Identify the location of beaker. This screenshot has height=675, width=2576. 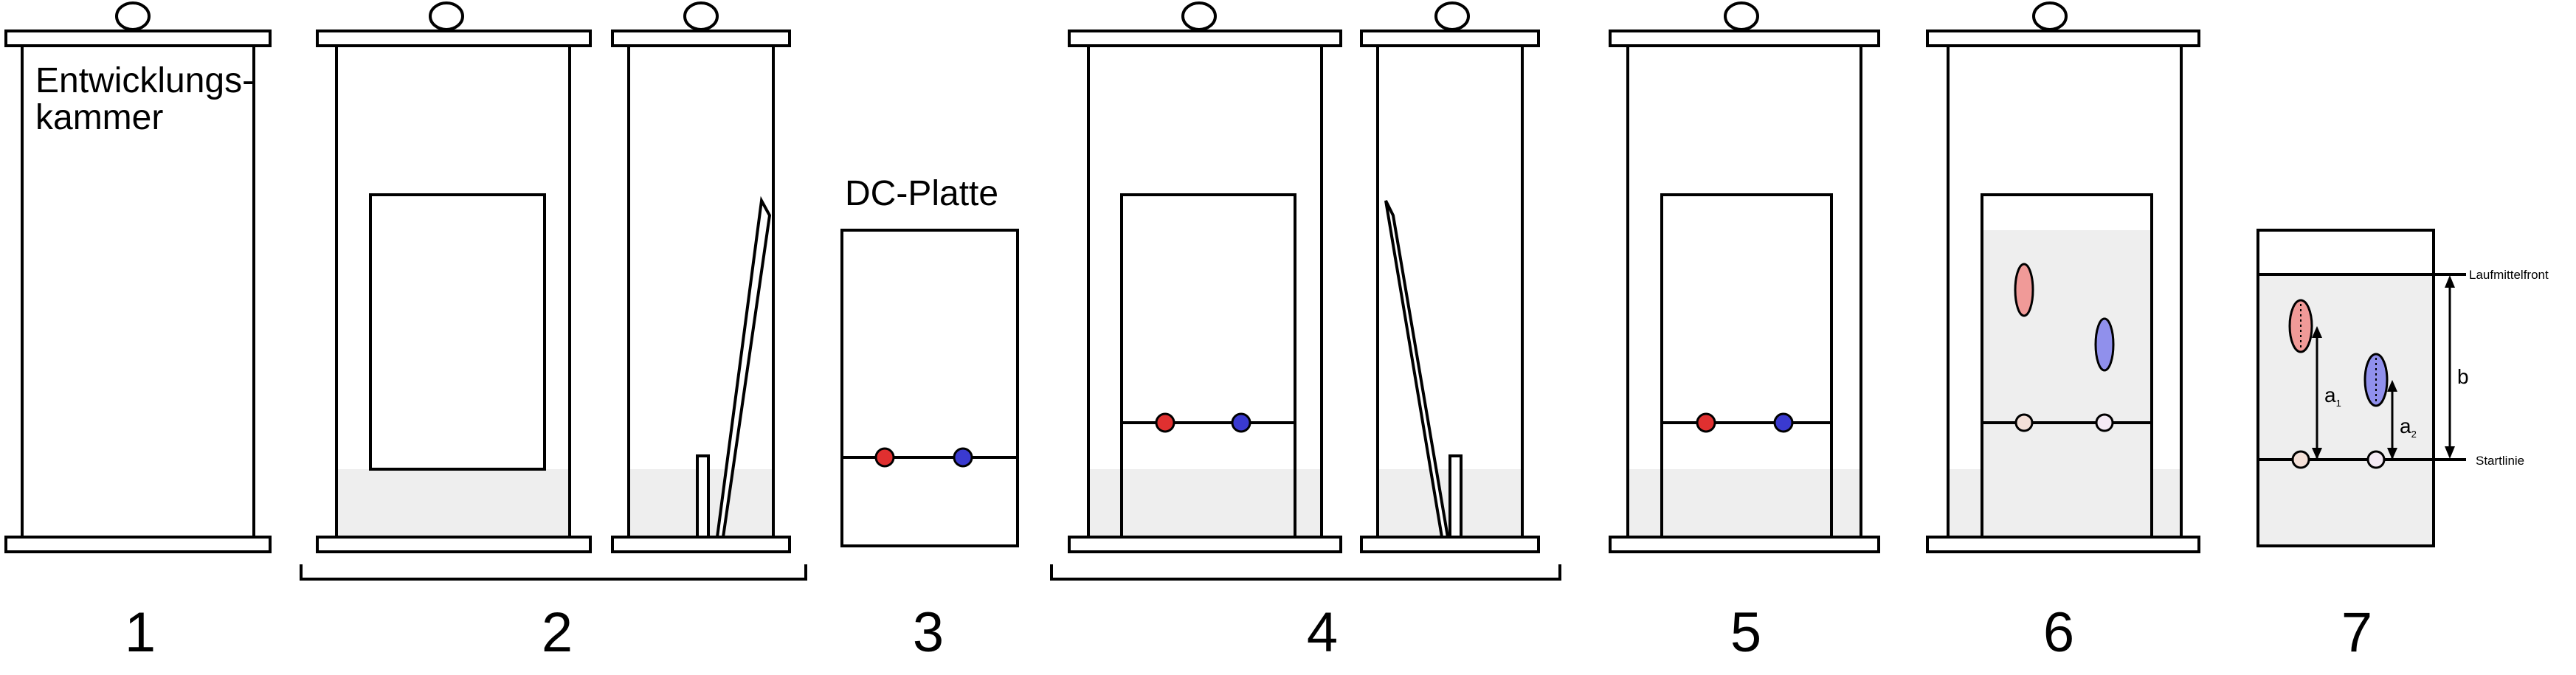
(703, 497).